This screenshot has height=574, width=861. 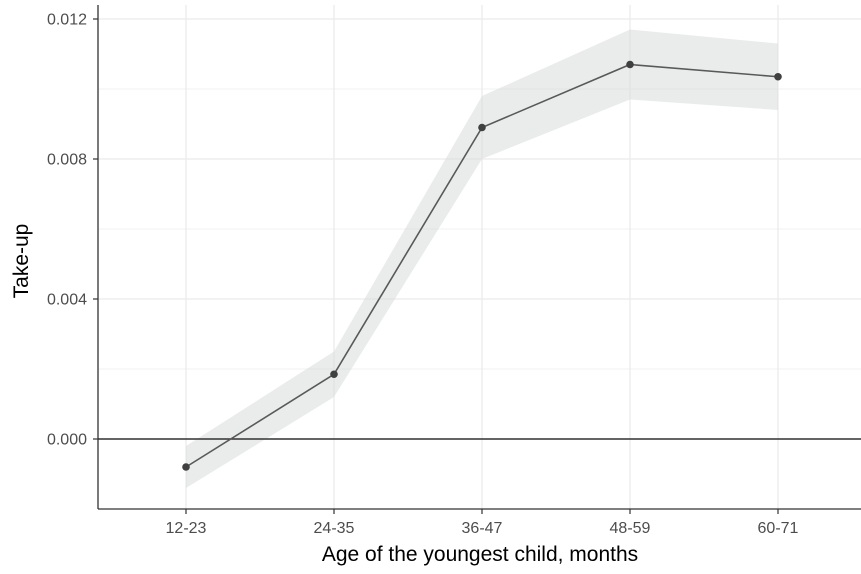 What do you see at coordinates (67, 160) in the screenshot?
I see `y-tick-label: 0.008` at bounding box center [67, 160].